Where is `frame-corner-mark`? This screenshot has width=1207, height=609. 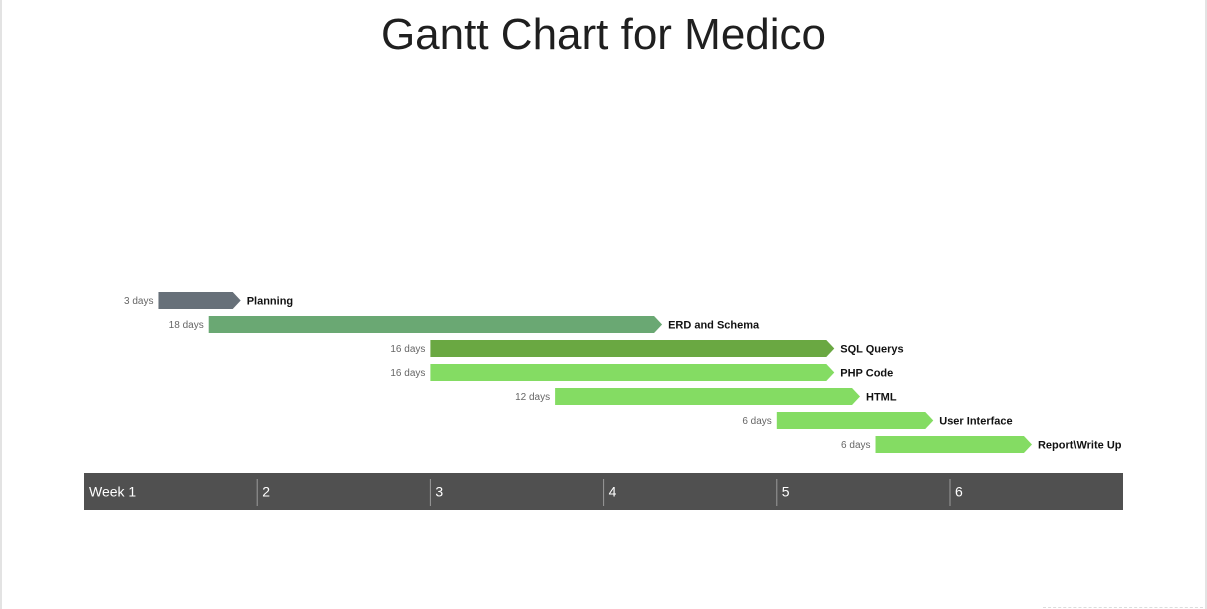
frame-corner-mark is located at coordinates (1123, 607).